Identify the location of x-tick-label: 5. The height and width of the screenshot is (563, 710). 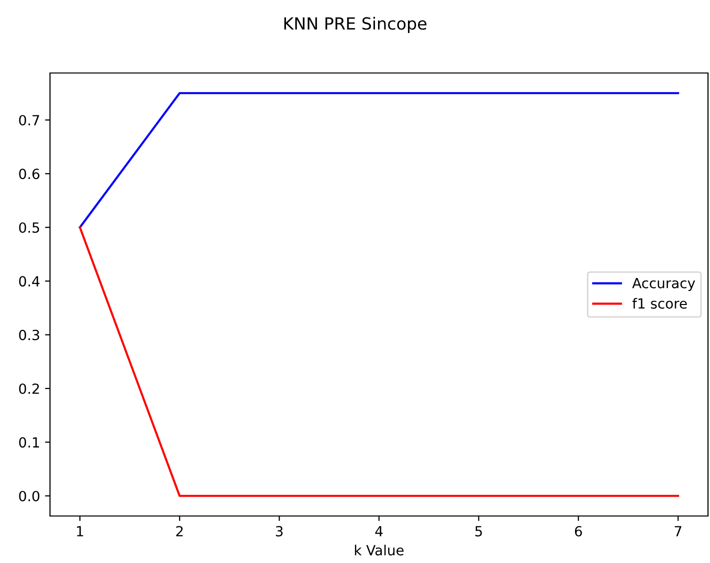
(478, 531).